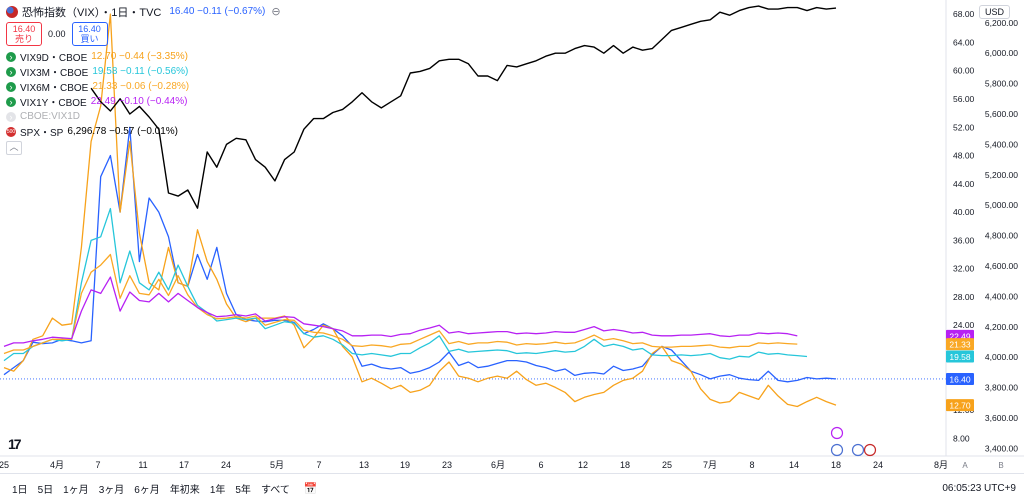 This screenshot has width=1024, height=502. Describe the element at coordinates (364, 465) in the screenshot. I see `x-tick-label: 13` at that location.